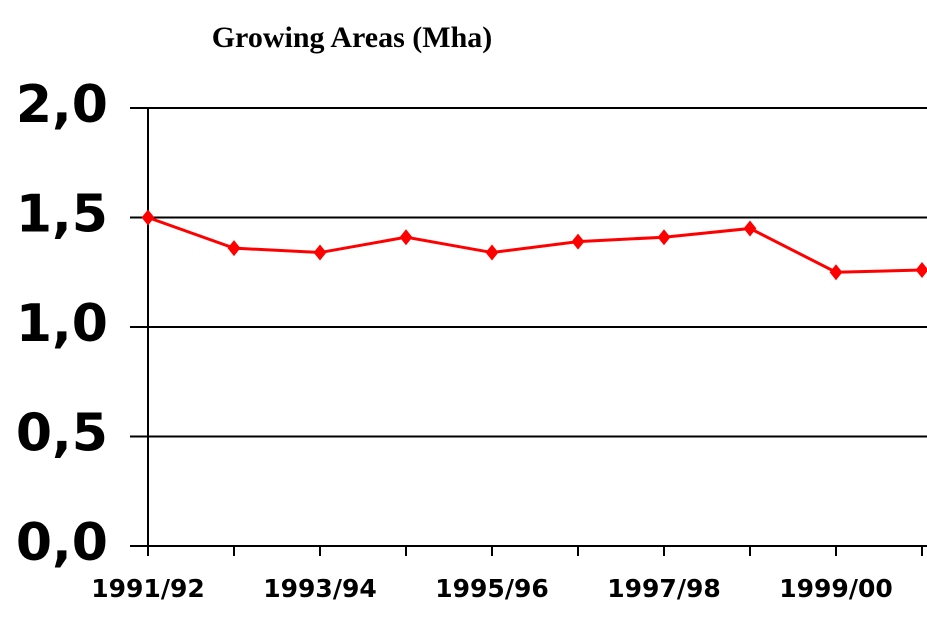 The width and height of the screenshot is (927, 626). What do you see at coordinates (492, 588) in the screenshot?
I see `x-tick-label: 1995/96` at bounding box center [492, 588].